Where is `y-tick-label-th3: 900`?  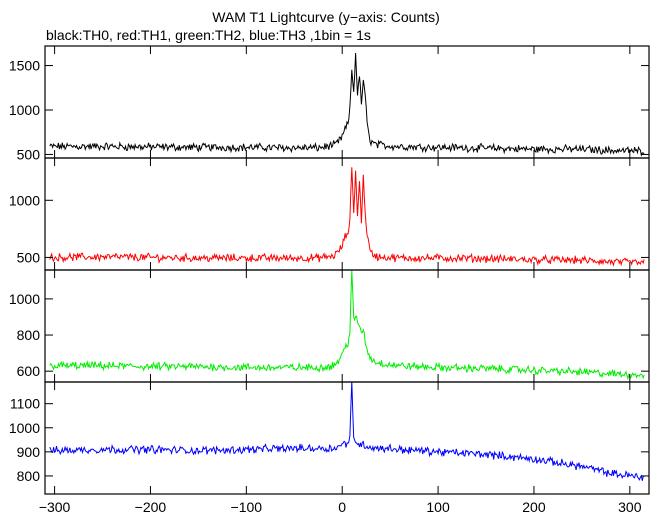
y-tick-label-th3: 900 is located at coordinates (29, 452).